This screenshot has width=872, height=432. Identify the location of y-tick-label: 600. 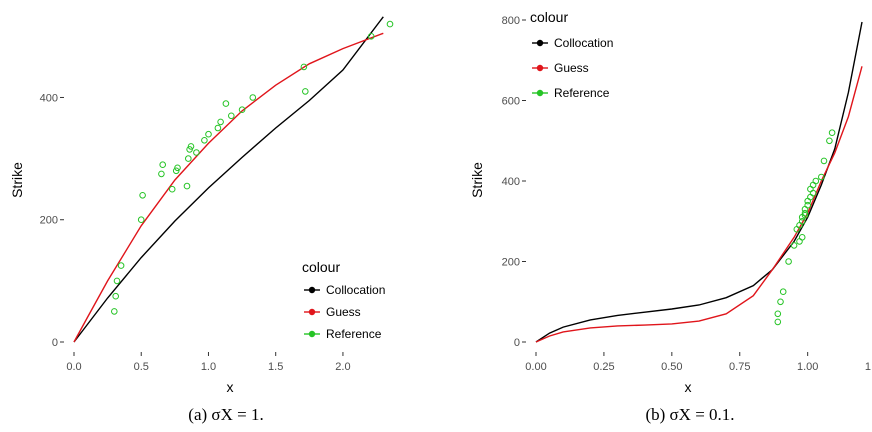
(511, 102).